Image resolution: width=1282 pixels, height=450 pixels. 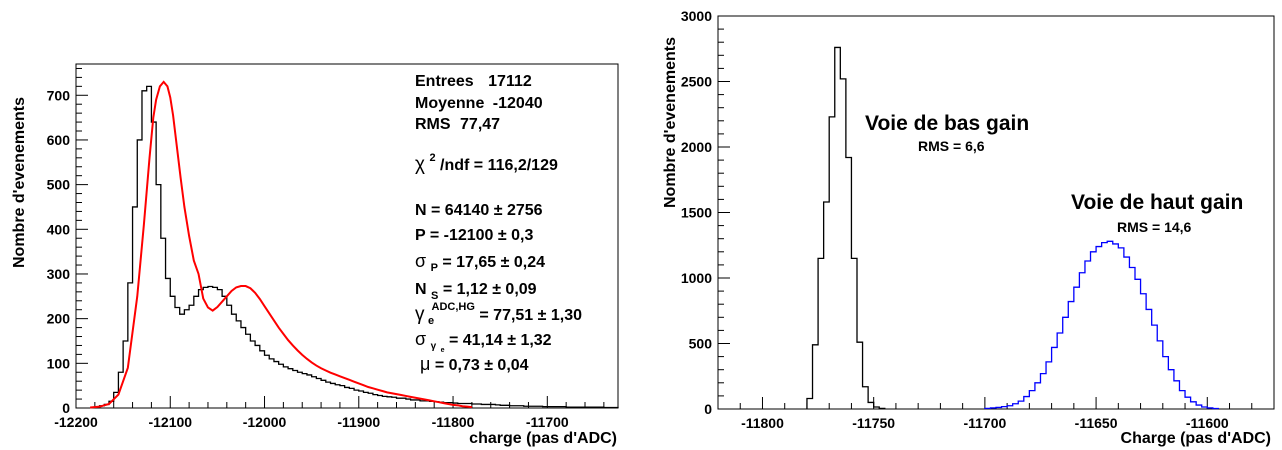 What do you see at coordinates (490, 289) in the screenshot?
I see `stats-ns-text: = 1,12 ± 0,09` at bounding box center [490, 289].